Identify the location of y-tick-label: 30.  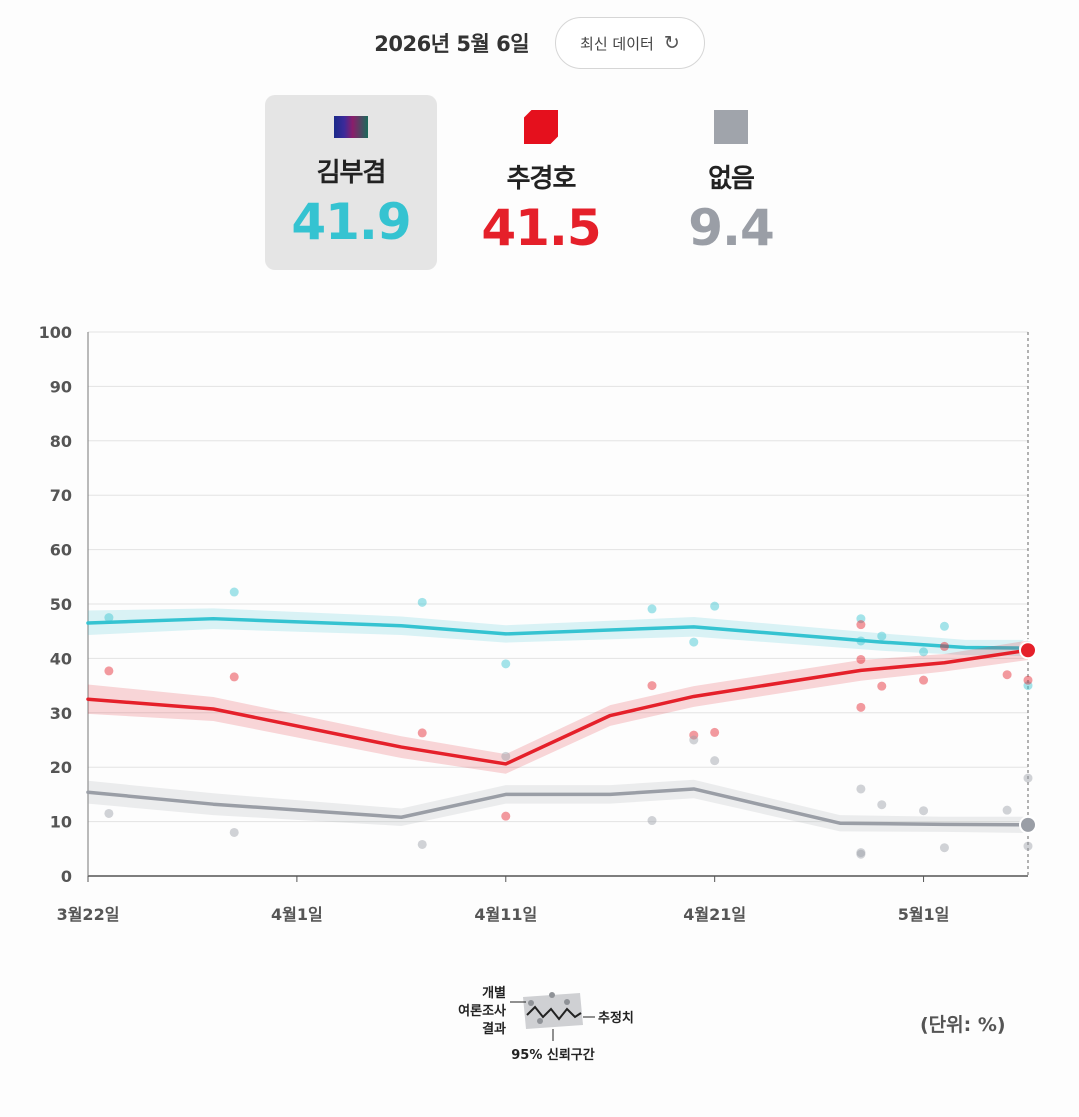
(61, 713).